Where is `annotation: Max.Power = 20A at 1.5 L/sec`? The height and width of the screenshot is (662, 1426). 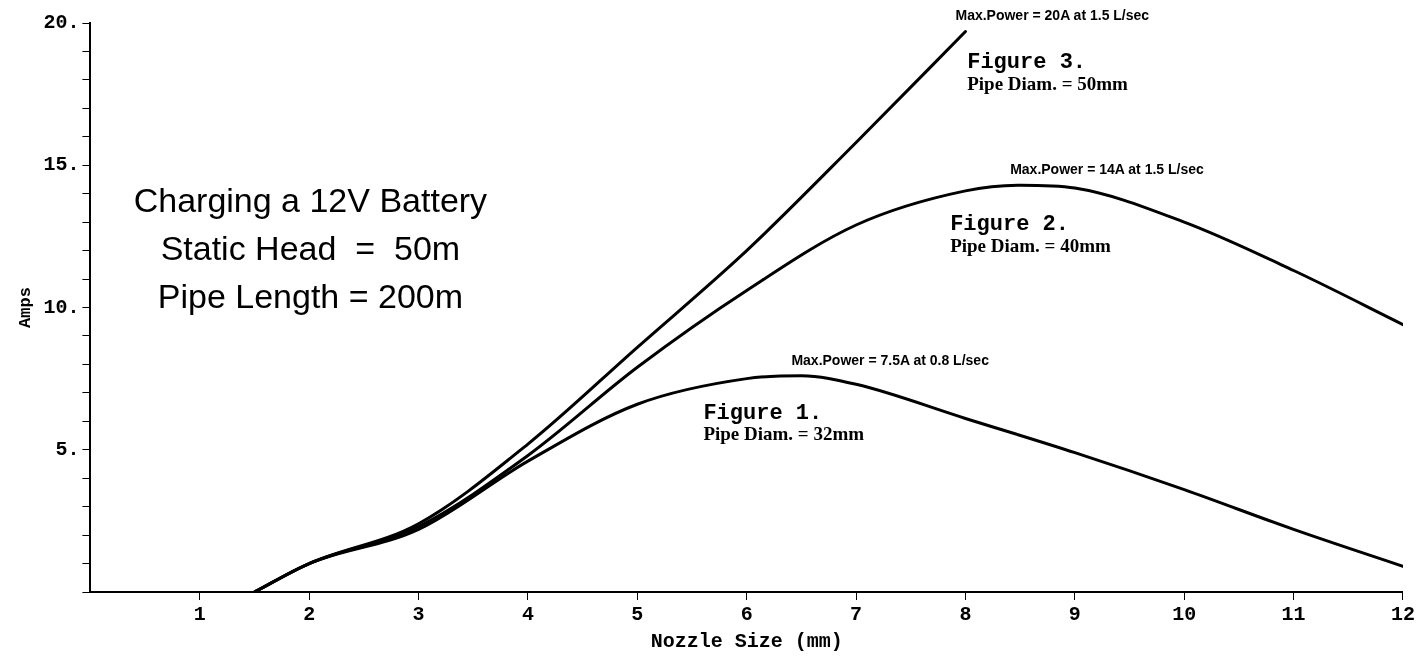 annotation: Max.Power = 20A at 1.5 L/sec is located at coordinates (1052, 15).